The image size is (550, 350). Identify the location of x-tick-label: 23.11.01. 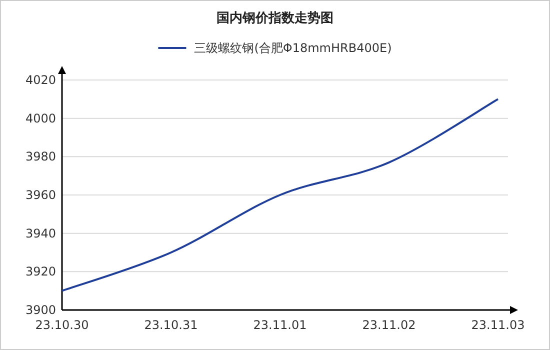
(280, 325).